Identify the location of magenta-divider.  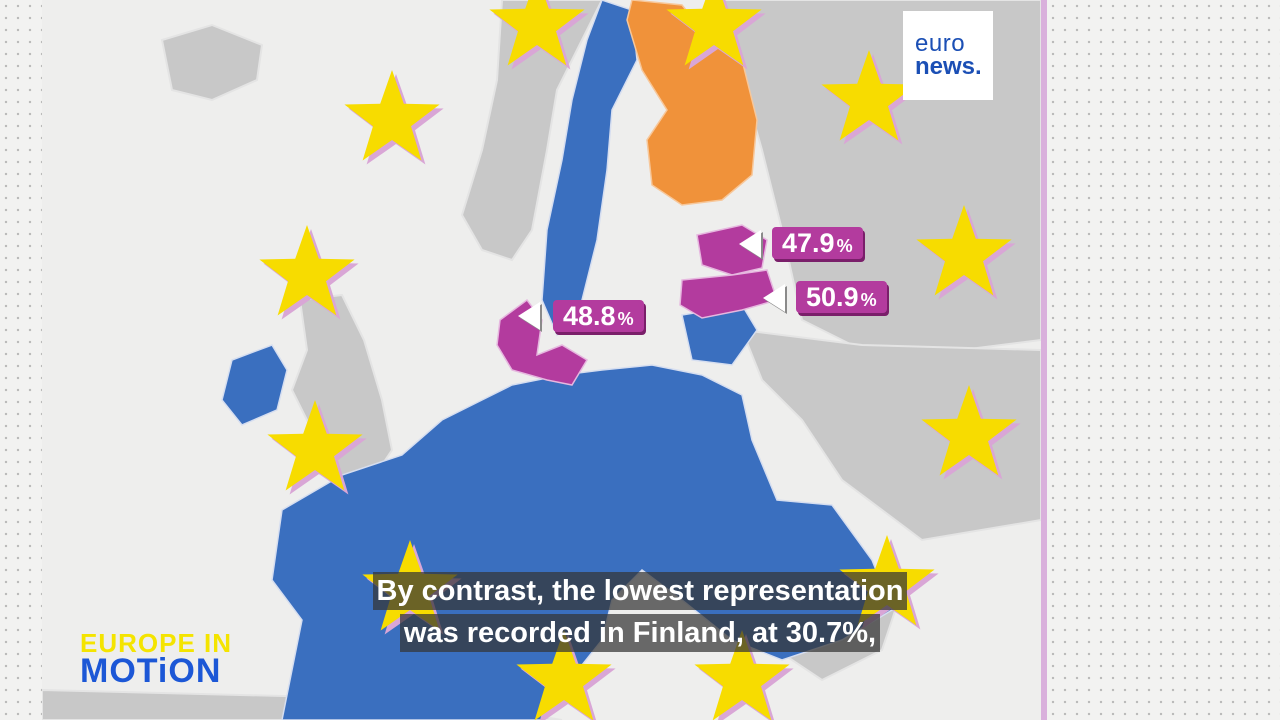
(1044, 360).